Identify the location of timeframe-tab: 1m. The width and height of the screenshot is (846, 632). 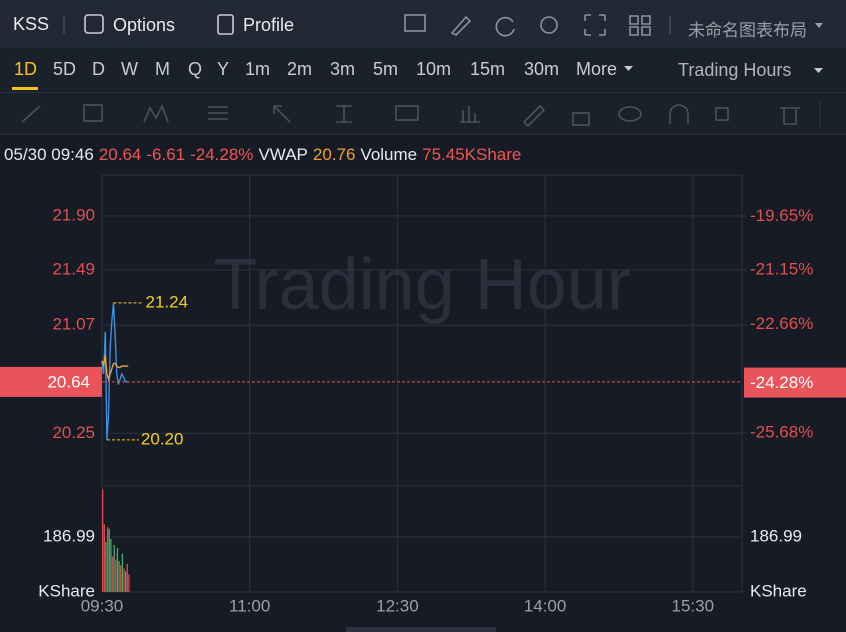
(258, 69).